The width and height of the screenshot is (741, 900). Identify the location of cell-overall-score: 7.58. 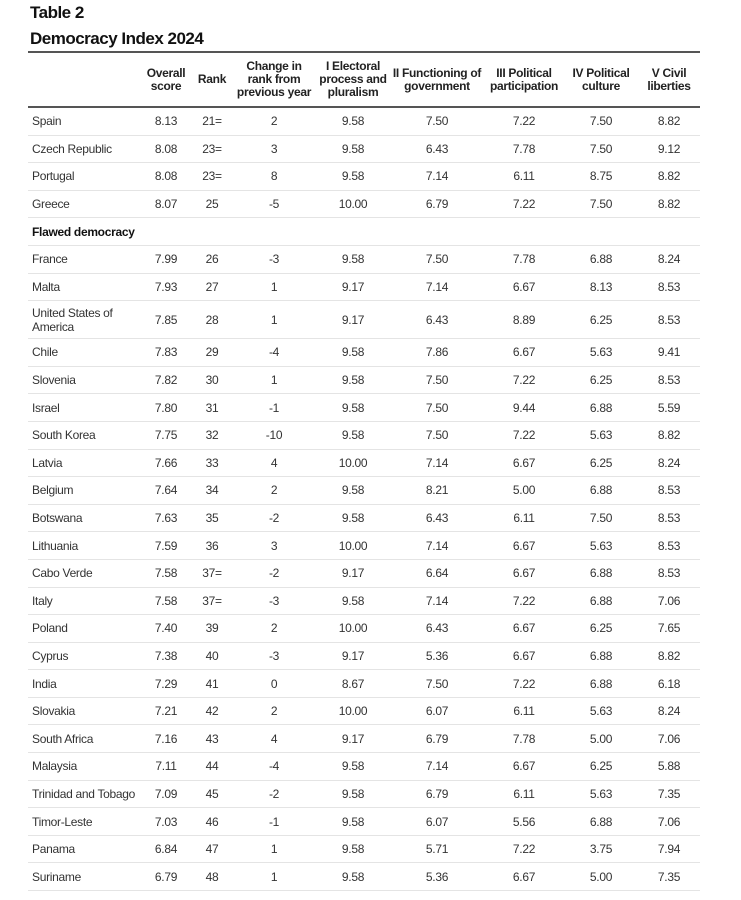
(166, 601).